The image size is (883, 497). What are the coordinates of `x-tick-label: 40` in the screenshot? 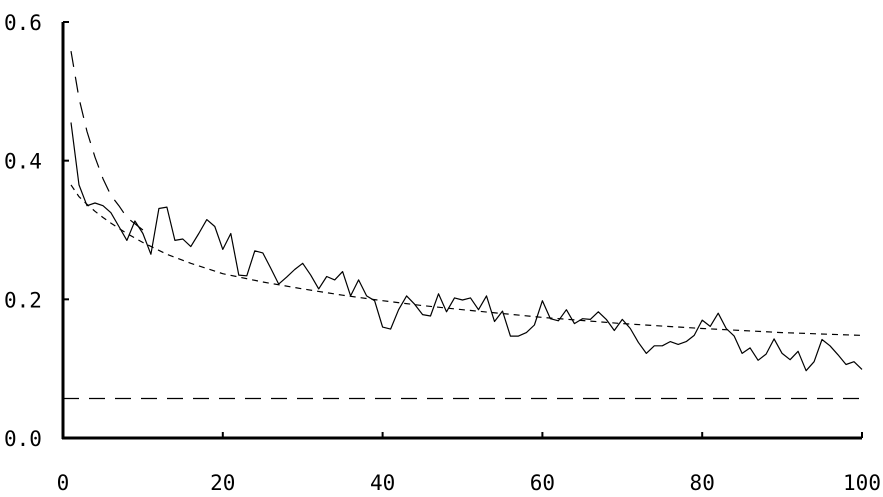 It's located at (382, 483).